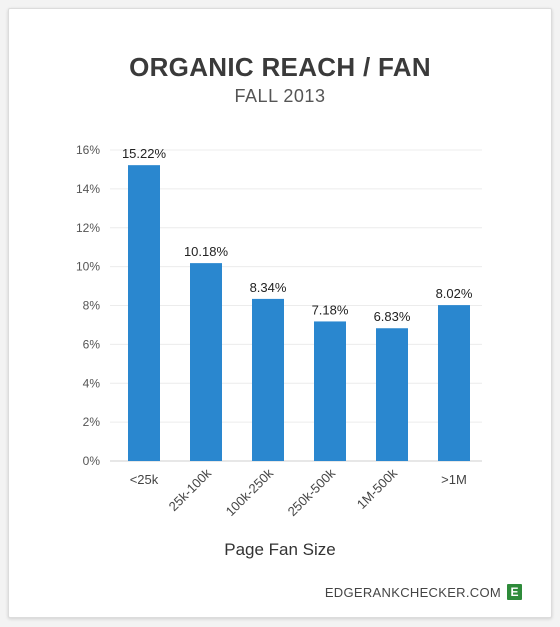  I want to click on x-axis-label: Page Fan Size, so click(280, 549).